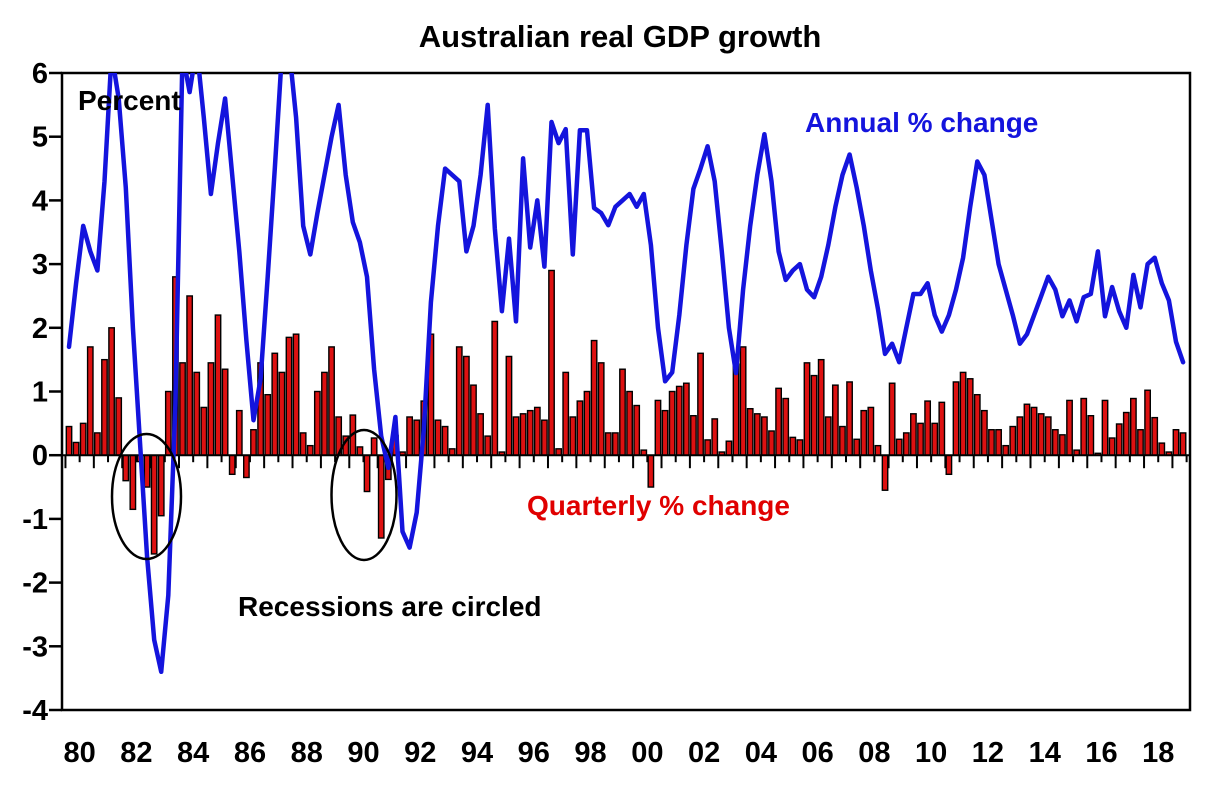 This screenshot has width=1217, height=793. What do you see at coordinates (931, 753) in the screenshot?
I see `x-axis-label: 10` at bounding box center [931, 753].